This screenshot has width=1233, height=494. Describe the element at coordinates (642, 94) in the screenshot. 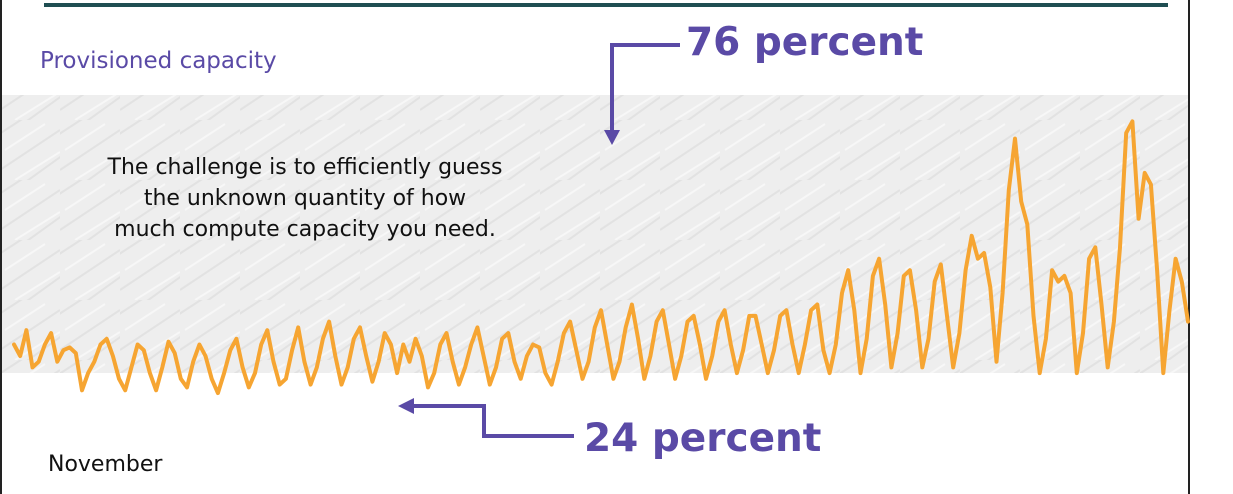

I see `arrow-top` at that location.